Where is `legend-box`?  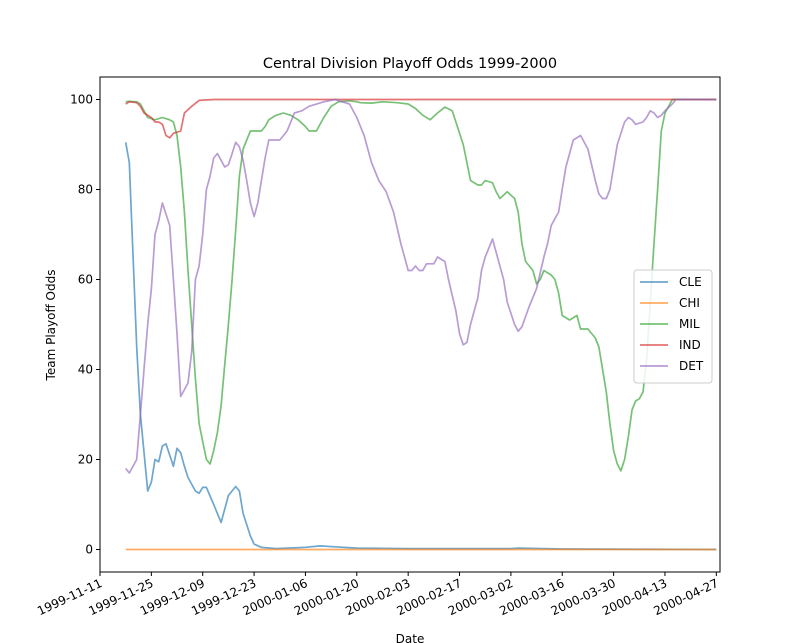
legend-box is located at coordinates (673, 326).